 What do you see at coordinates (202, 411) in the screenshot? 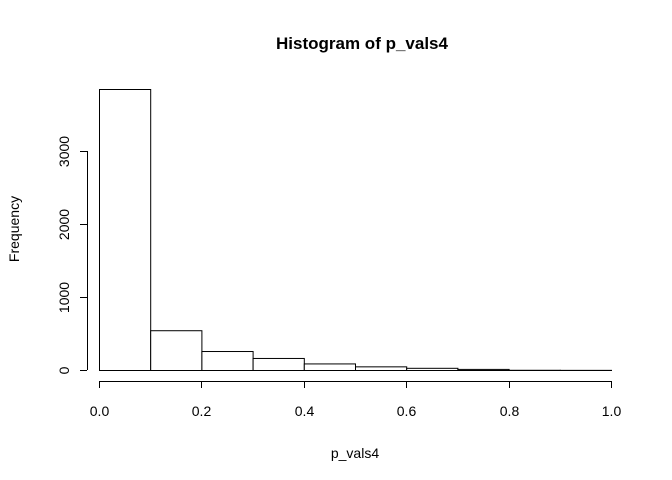
I see `x-tick-label: 0.2` at bounding box center [202, 411].